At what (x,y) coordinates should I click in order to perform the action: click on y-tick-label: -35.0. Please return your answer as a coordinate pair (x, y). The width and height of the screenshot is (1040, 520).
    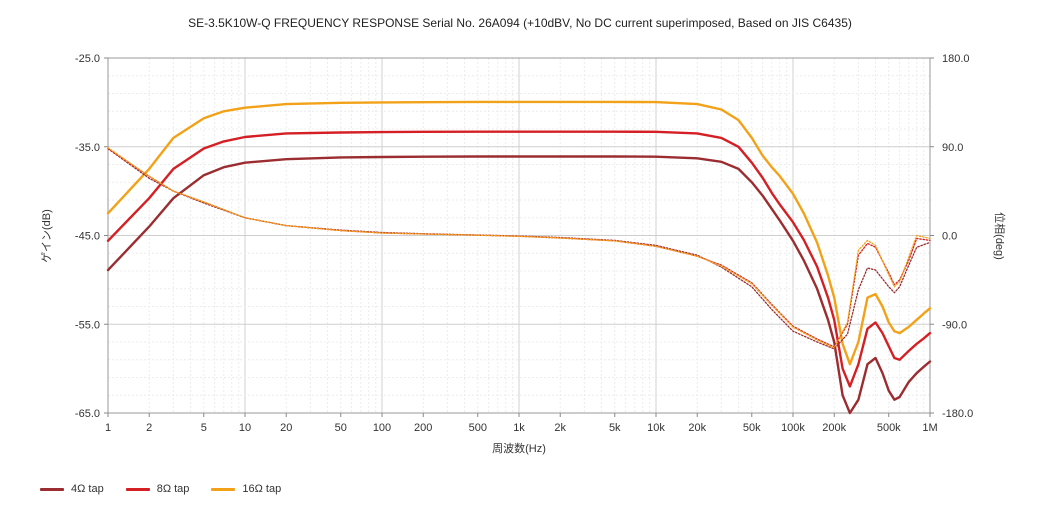
    Looking at the image, I should click on (87, 148).